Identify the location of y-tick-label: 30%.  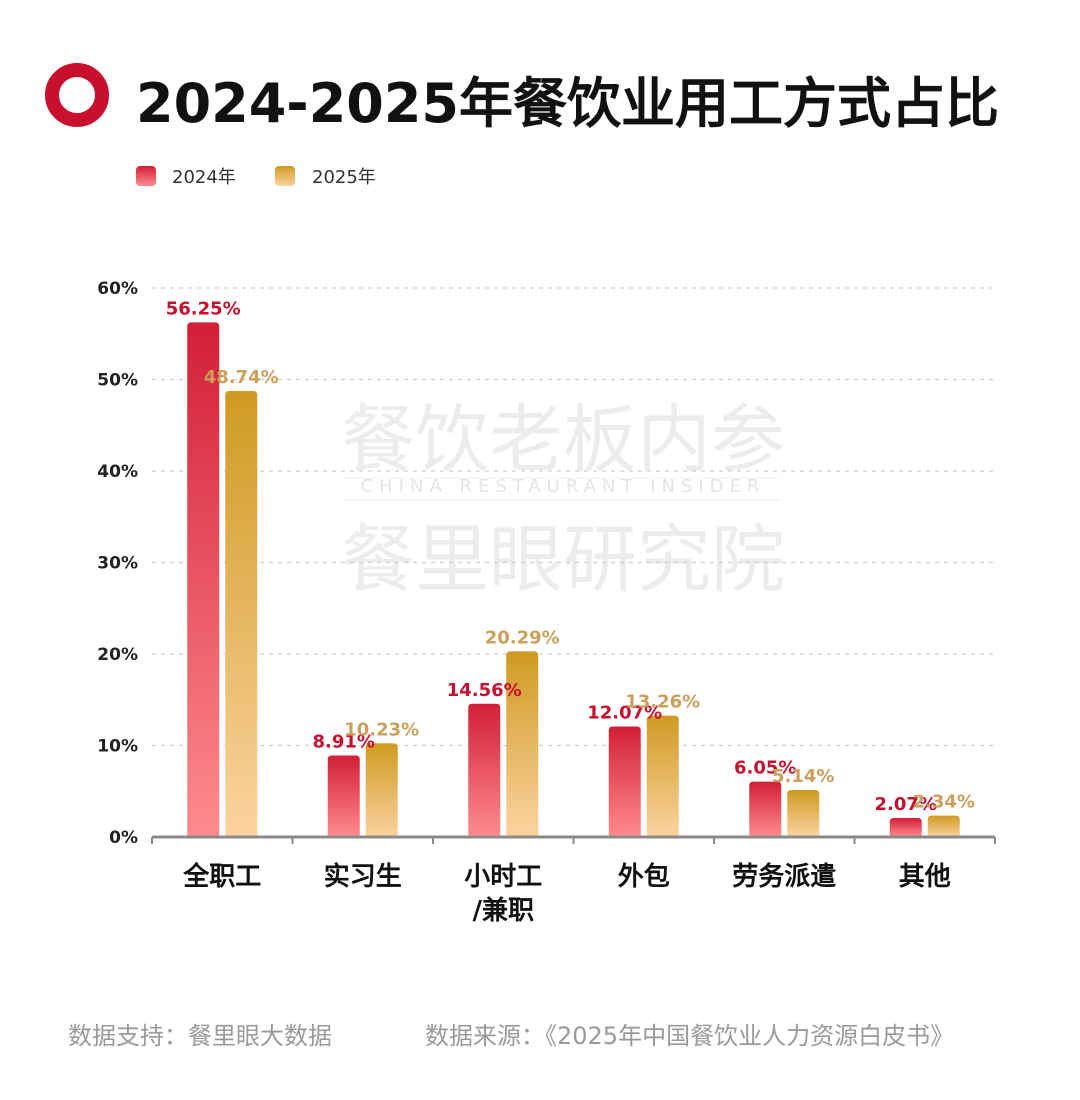
(117, 564).